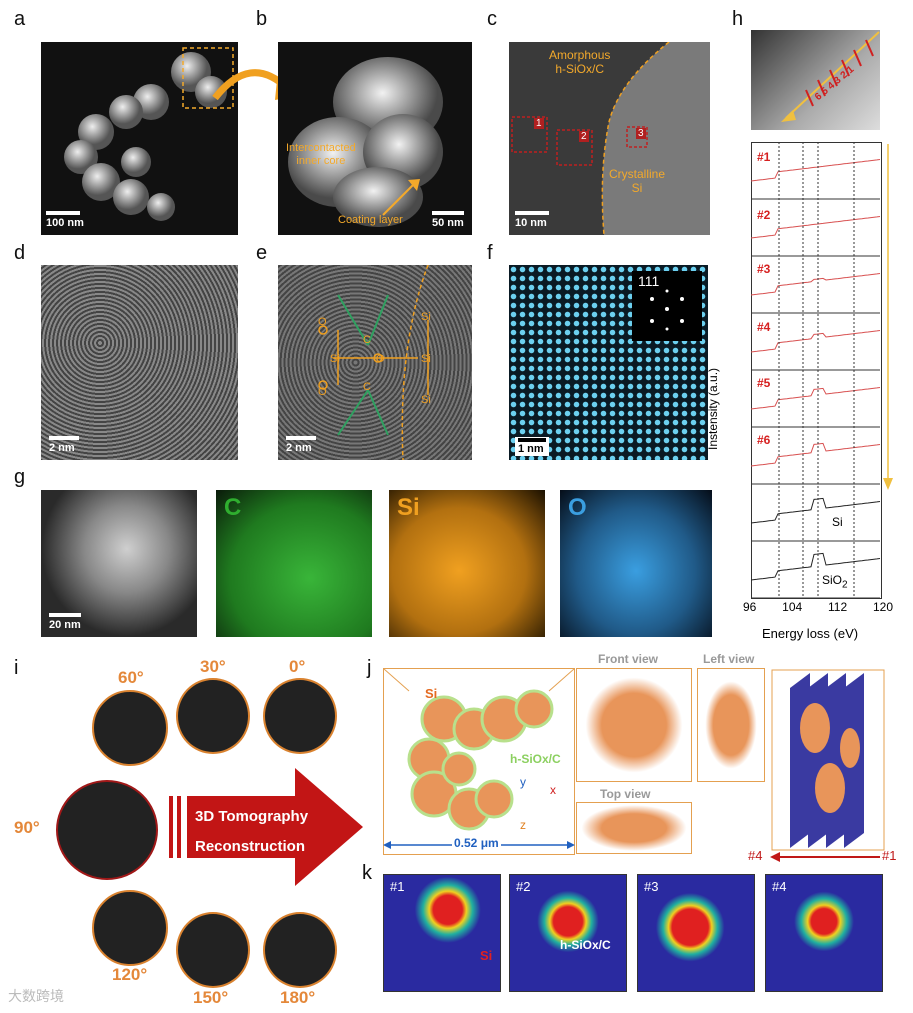  Describe the element at coordinates (779, 886) in the screenshot. I see `slice-4-label: #4` at that location.